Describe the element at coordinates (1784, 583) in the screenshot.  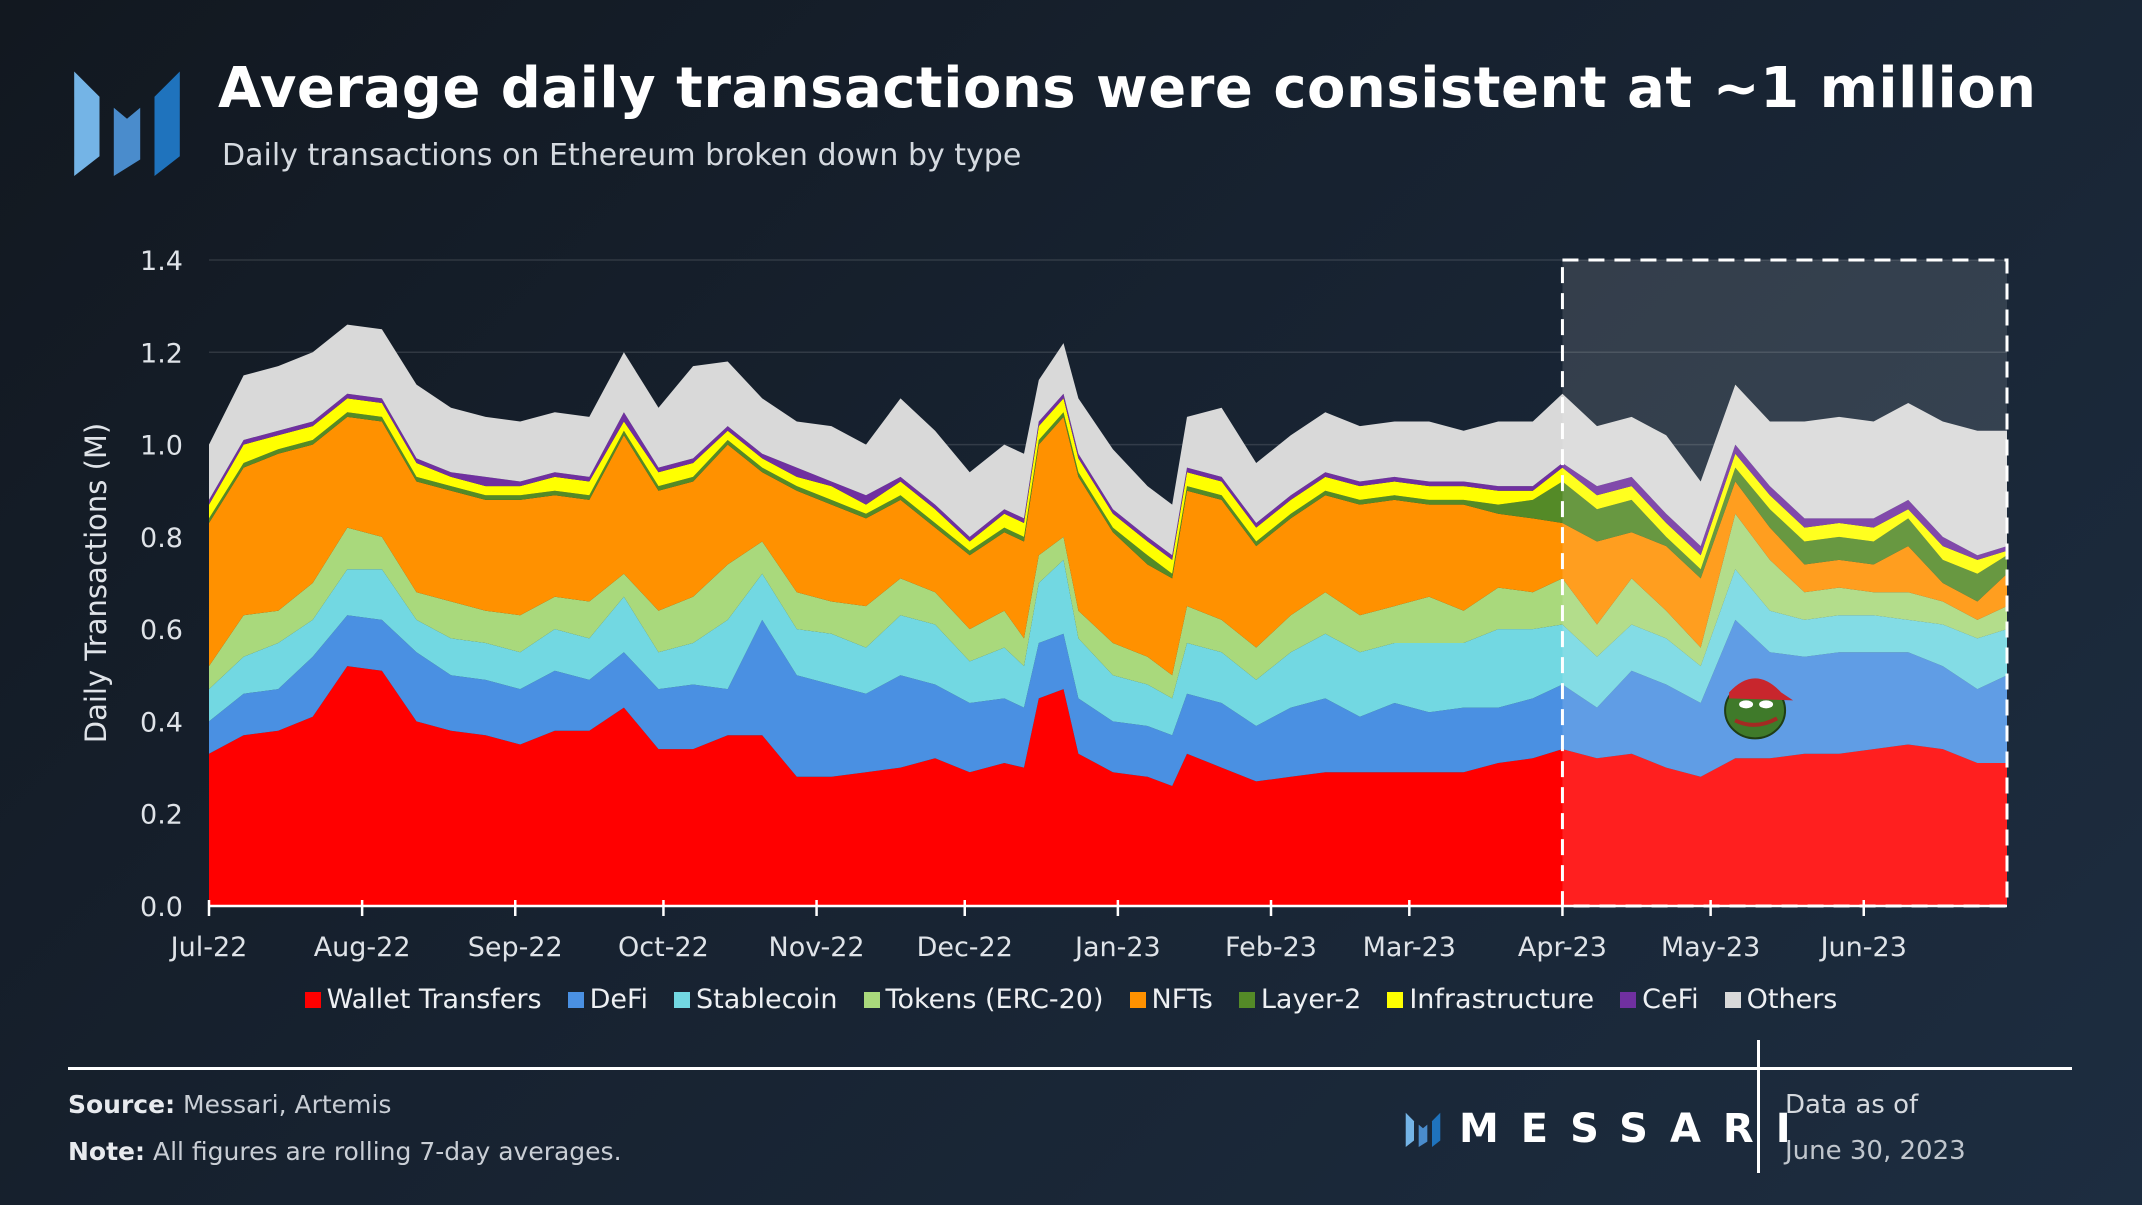
I see `highlight-region` at that location.